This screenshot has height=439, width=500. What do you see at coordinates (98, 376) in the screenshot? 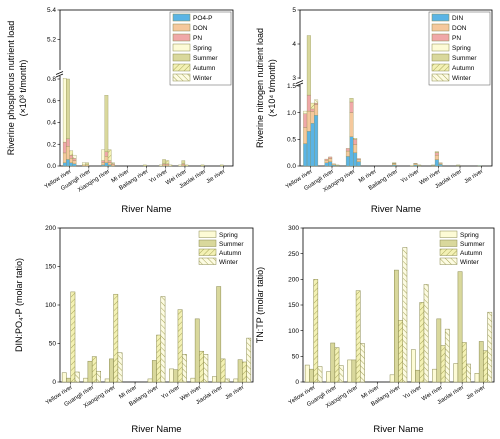
I see `bar-winter-guangli-river` at bounding box center [98, 376].